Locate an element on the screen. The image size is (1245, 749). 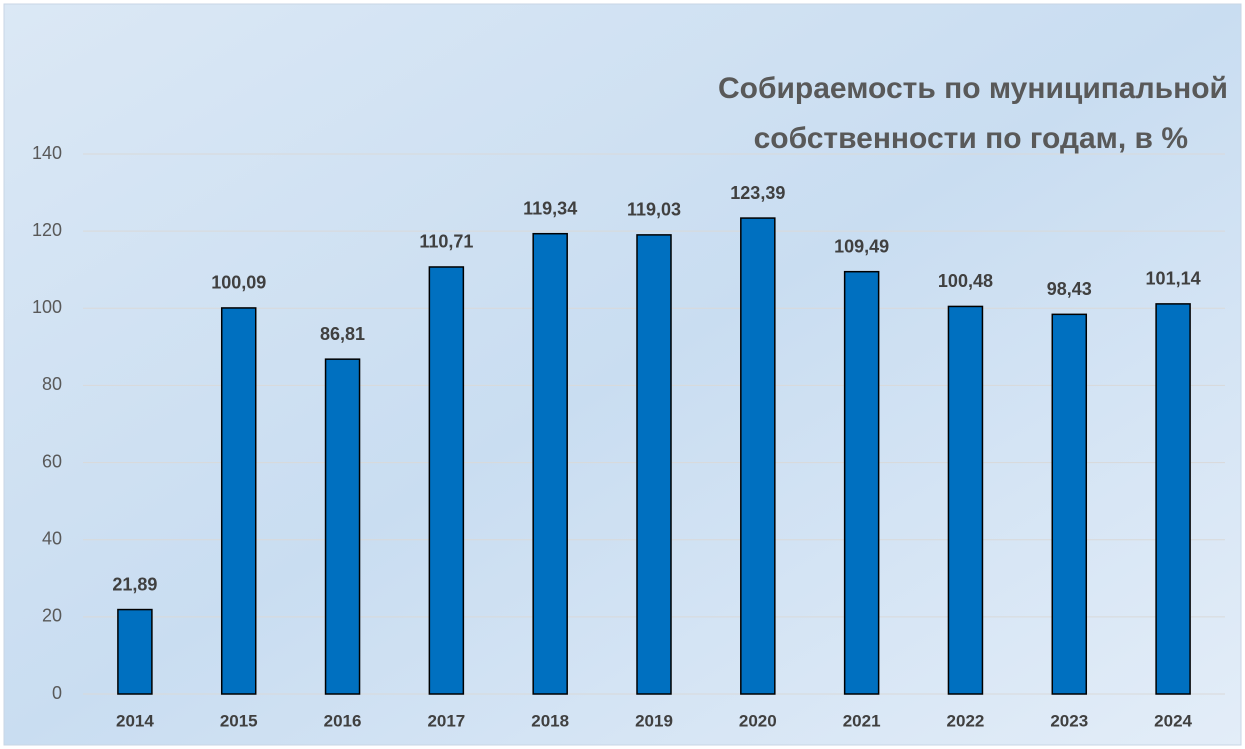
value-label: 123,39 is located at coordinates (757, 193).